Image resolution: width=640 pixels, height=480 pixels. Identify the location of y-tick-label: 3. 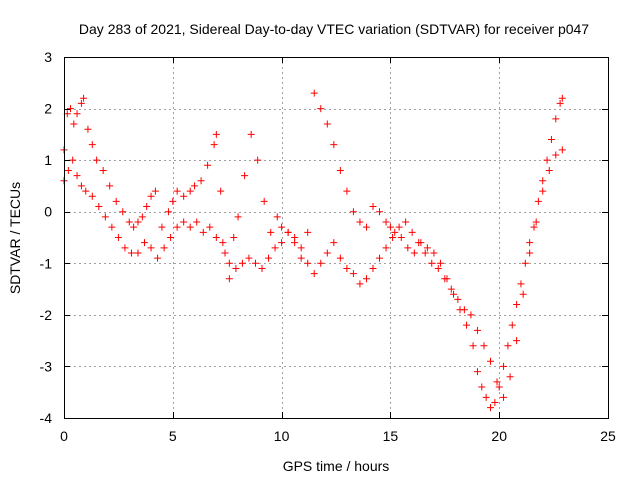
(48, 57).